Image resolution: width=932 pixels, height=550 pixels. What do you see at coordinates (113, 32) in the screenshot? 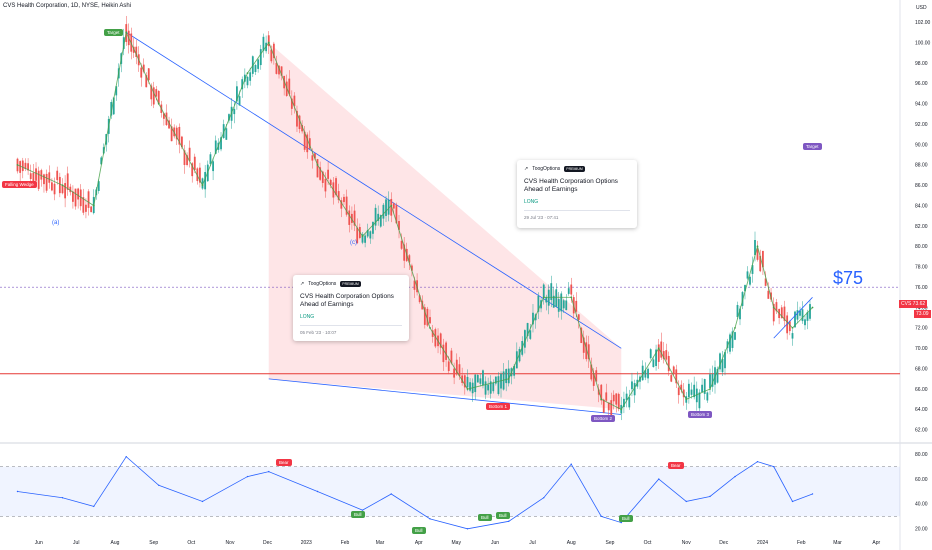
I see `target-label-1: Target` at bounding box center [113, 32].